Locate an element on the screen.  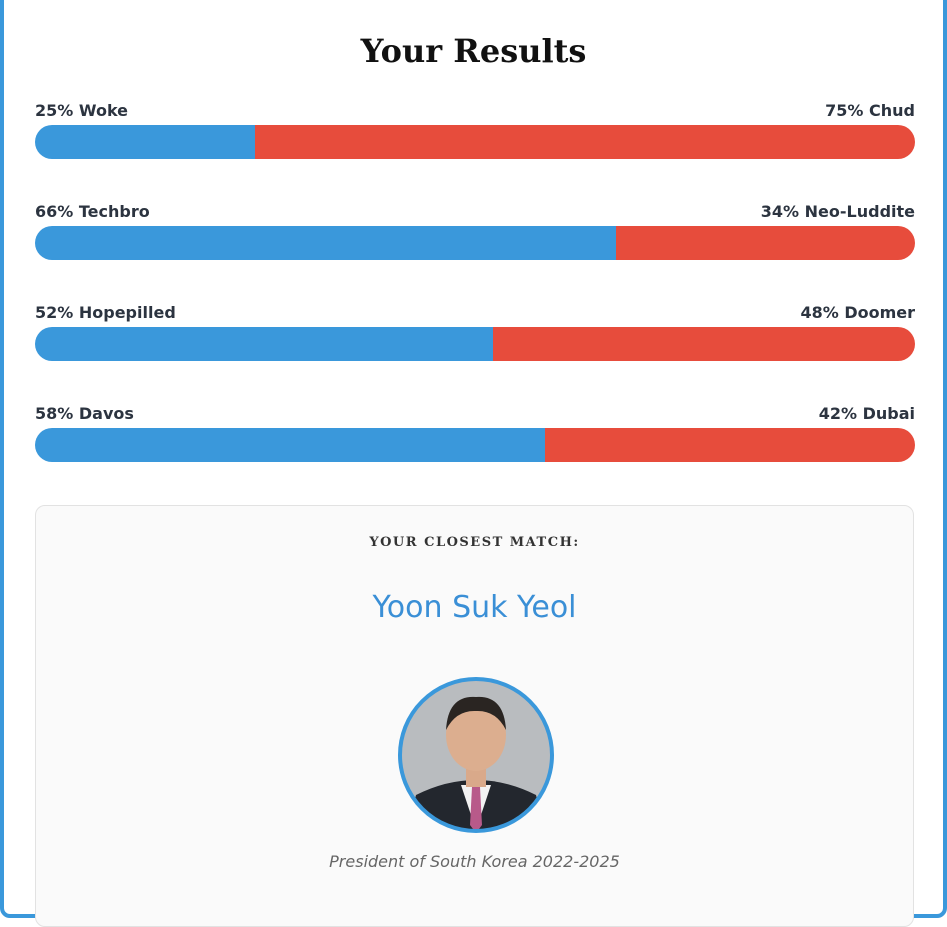
match-name: Yoon Suk Yeol is located at coordinates (474, 607).